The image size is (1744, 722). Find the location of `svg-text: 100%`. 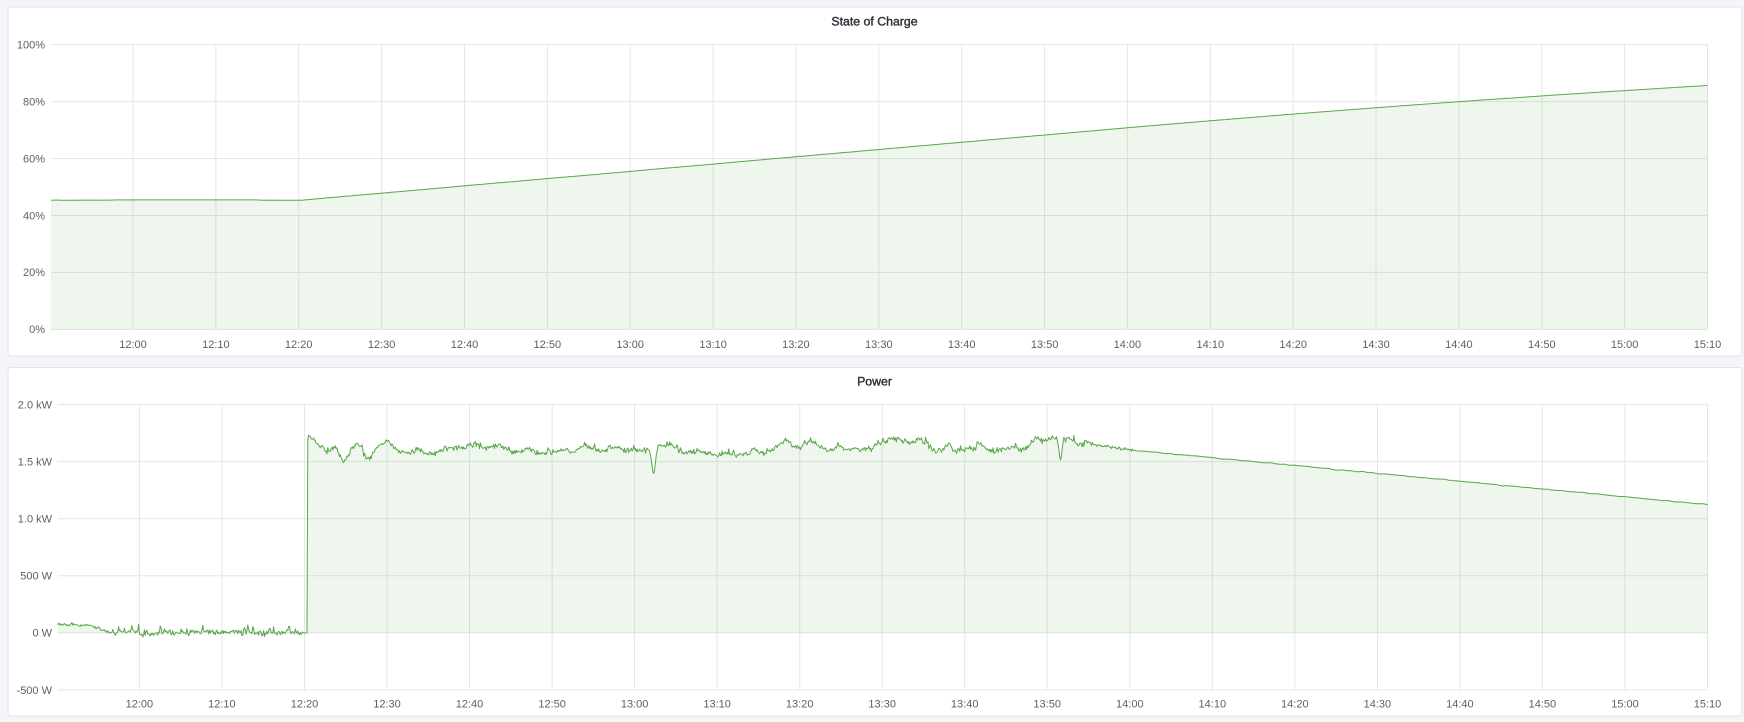

svg-text: 100% is located at coordinates (31, 45).